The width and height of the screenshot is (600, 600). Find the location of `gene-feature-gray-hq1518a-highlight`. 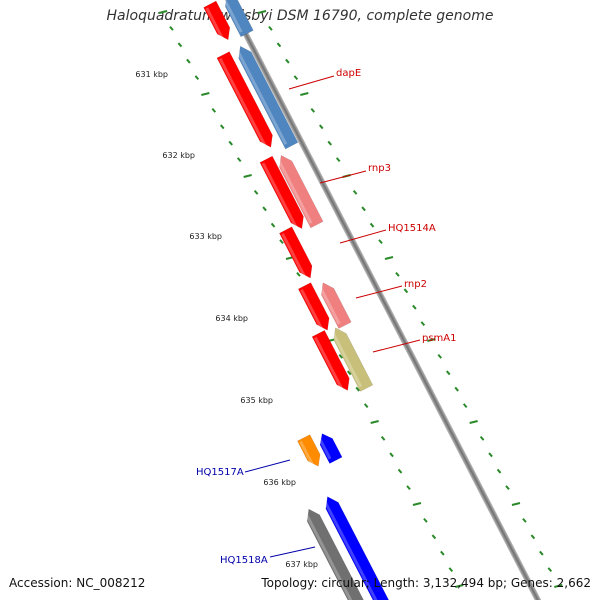

gene-feature-gray-hq1518a-highlight is located at coordinates (329, 556).